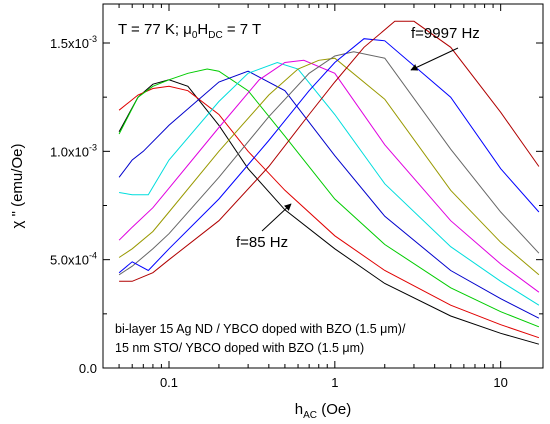 This screenshot has width=550, height=424. What do you see at coordinates (323, 411) in the screenshot?
I see `x-axis-title: hAC (Oe)` at bounding box center [323, 411].